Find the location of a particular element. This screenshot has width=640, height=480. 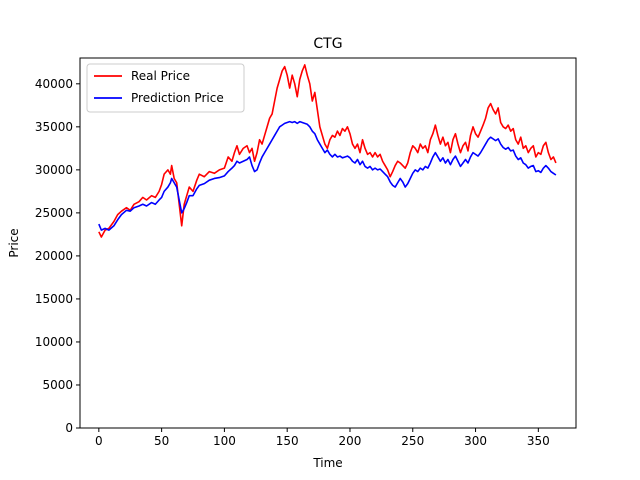

legend-box is located at coordinates (165, 88).